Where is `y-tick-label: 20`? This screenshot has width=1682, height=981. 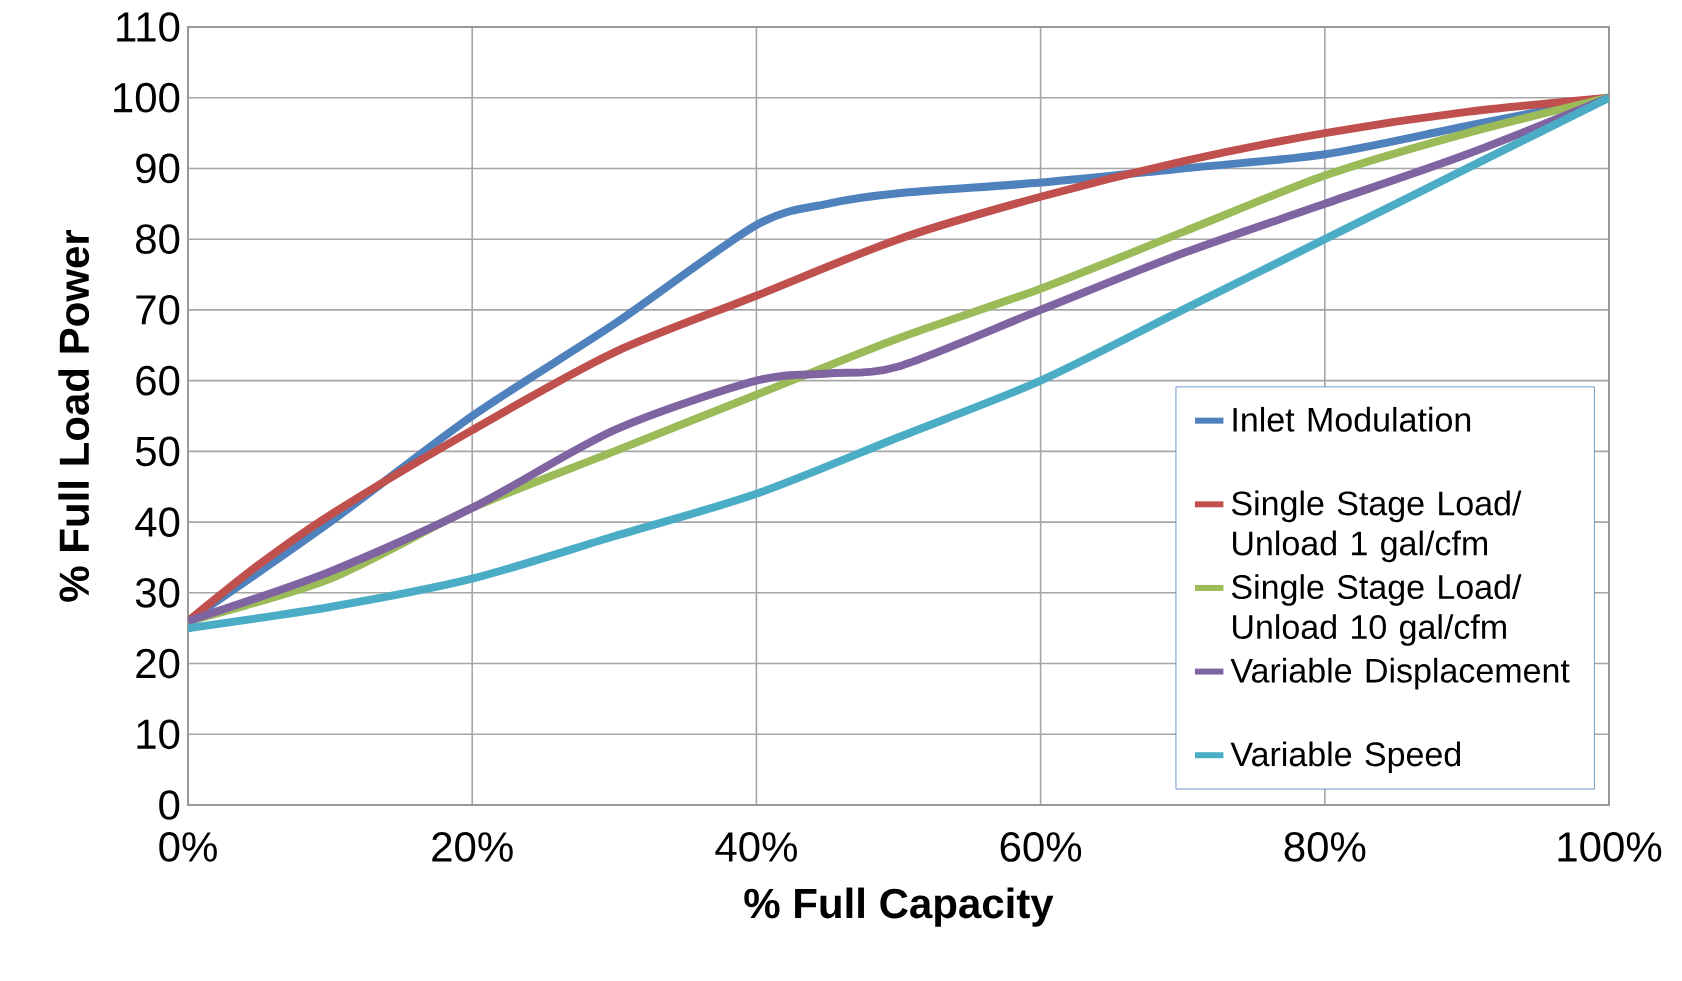
y-tick-label: 20 is located at coordinates (158, 663).